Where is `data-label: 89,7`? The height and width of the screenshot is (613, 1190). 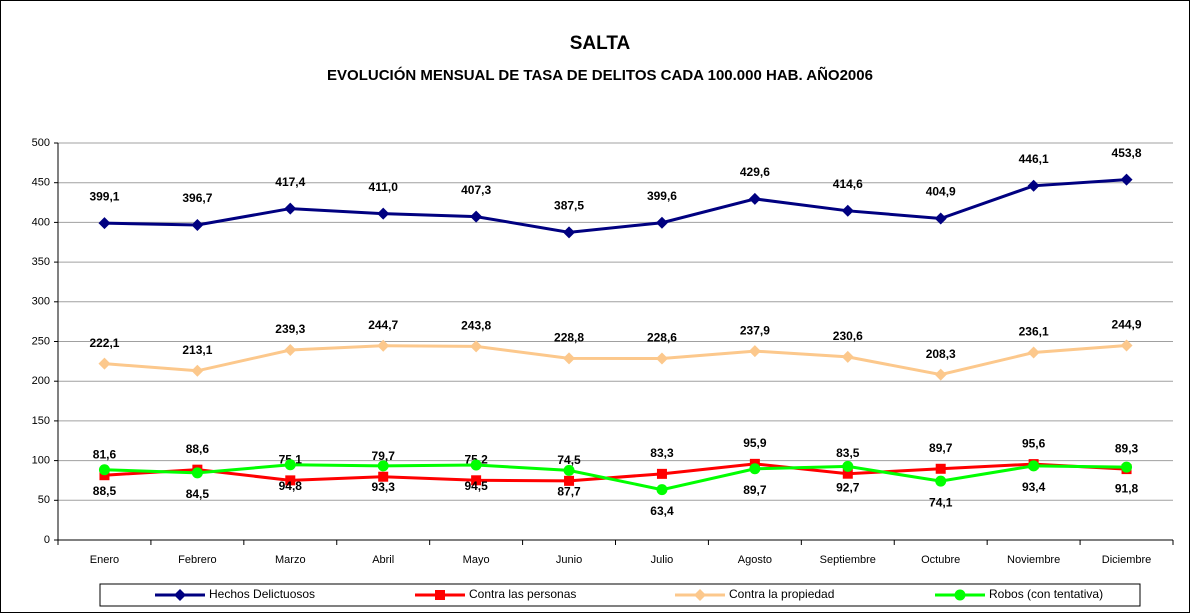
data-label: 89,7 is located at coordinates (755, 490).